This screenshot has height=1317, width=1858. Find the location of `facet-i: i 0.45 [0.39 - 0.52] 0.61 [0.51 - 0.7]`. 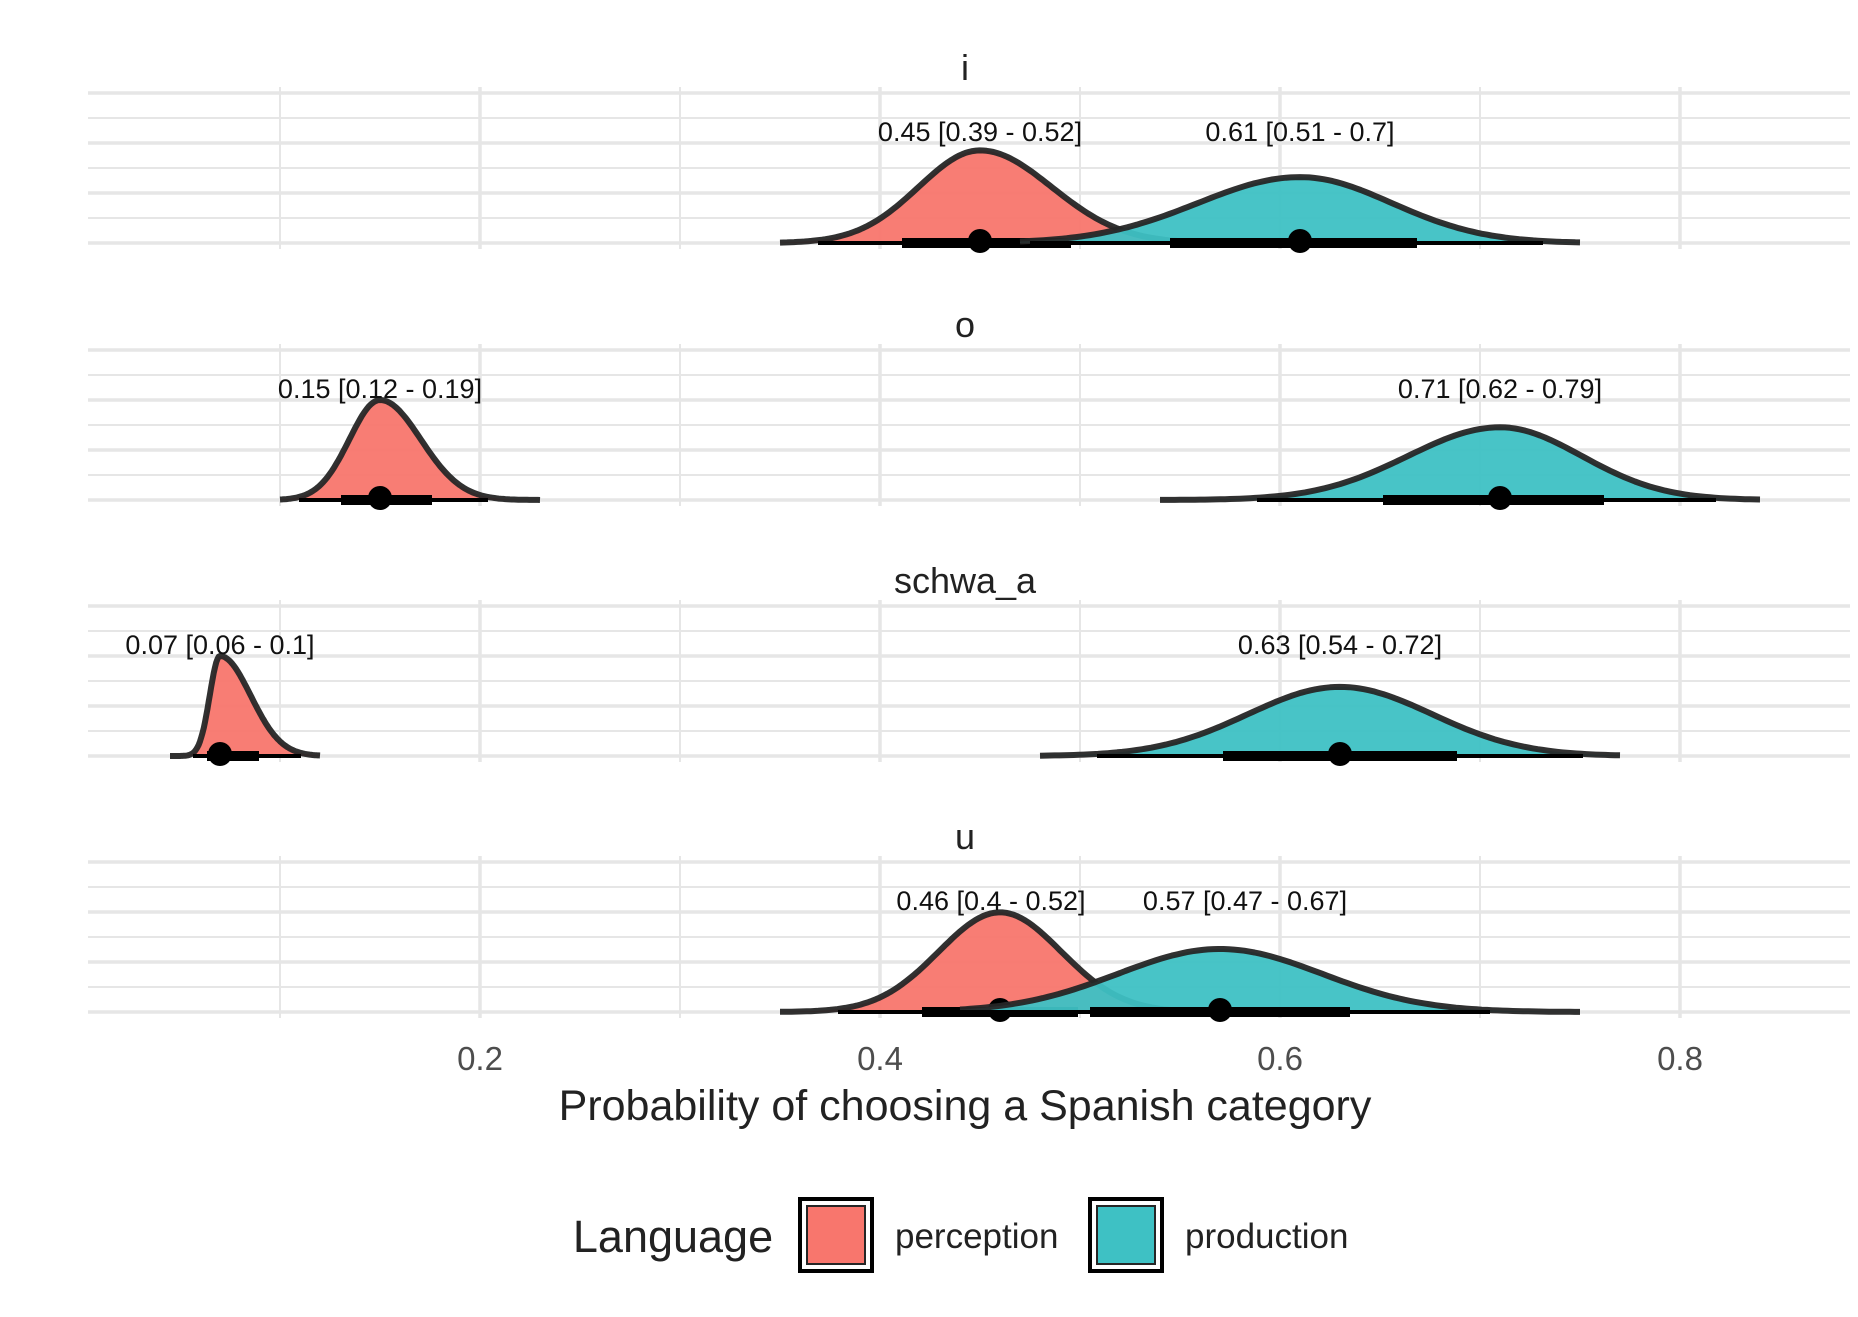

facet-i: i 0.45 [0.39 - 0.52] 0.61 [0.51 - 0.7] is located at coordinates (969, 150).